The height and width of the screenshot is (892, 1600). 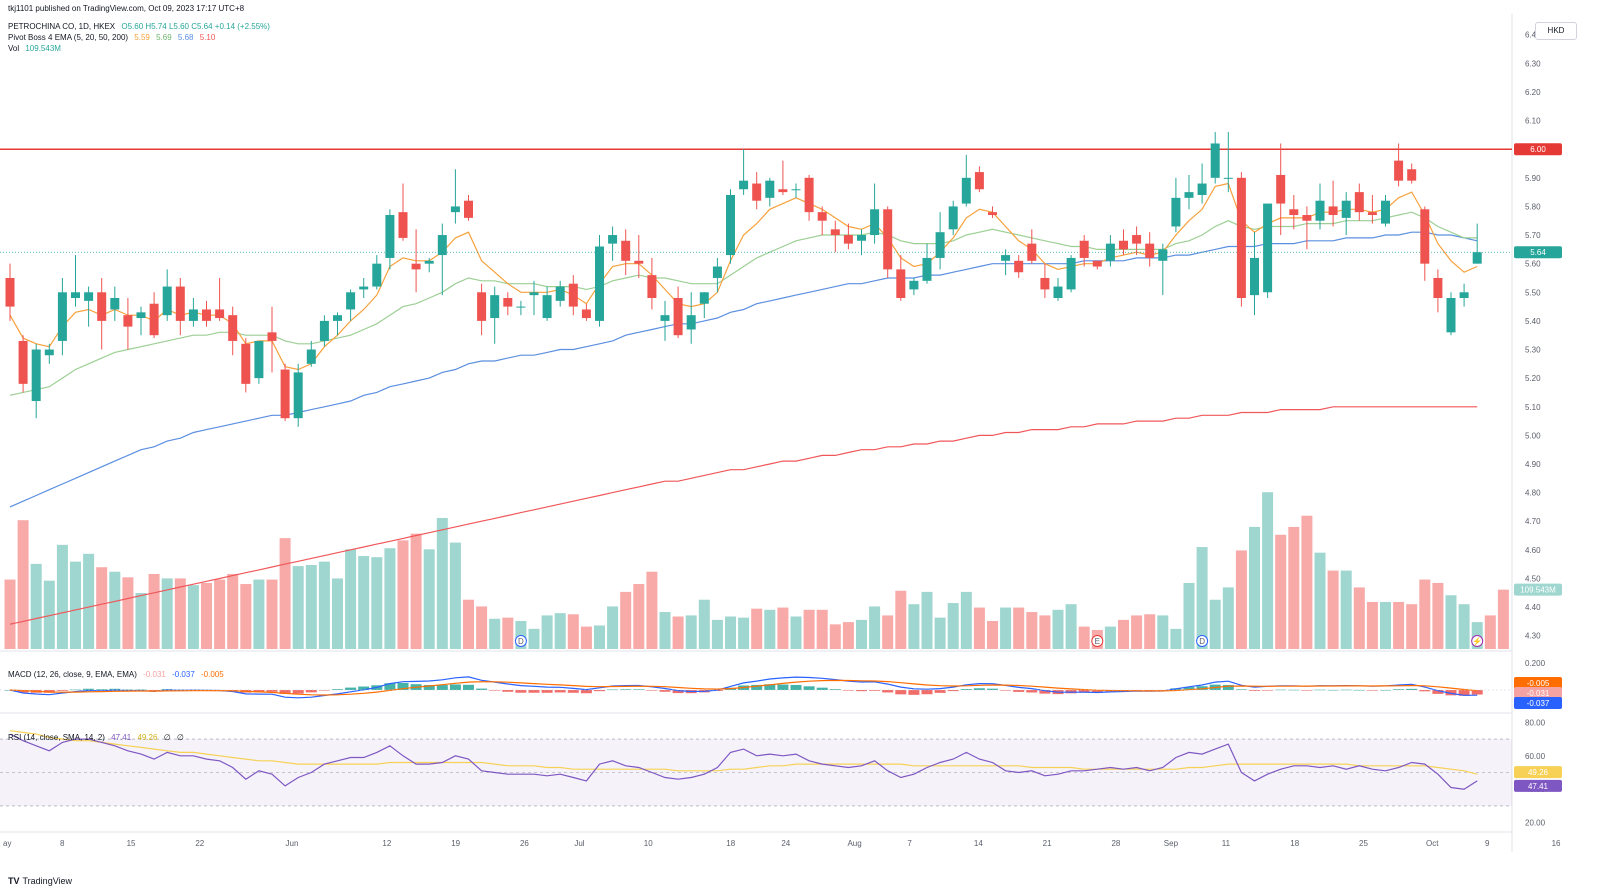 What do you see at coordinates (40, 881) in the screenshot?
I see `tradingview-watermark: TV TradingView` at bounding box center [40, 881].